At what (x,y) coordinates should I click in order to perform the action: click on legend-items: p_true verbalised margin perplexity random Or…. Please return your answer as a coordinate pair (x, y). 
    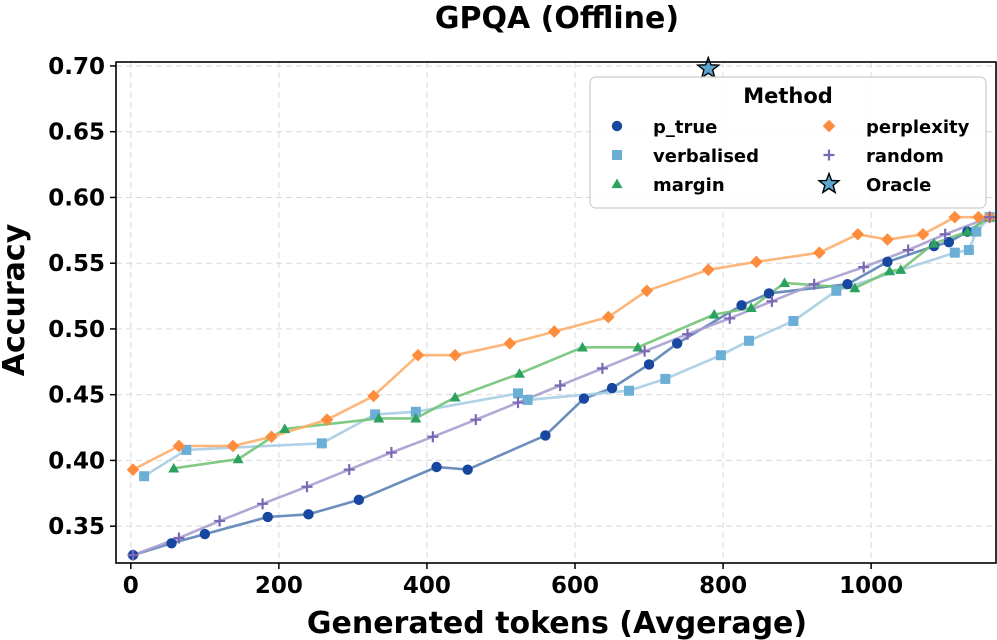
    Looking at the image, I should click on (790, 156).